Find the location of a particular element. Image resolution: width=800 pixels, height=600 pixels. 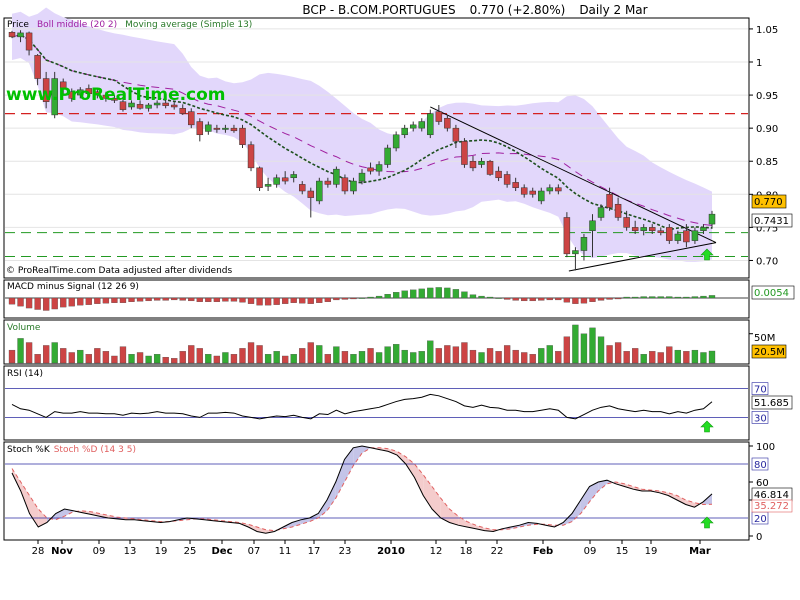

rsi-level-box is located at coordinates (760, 388).